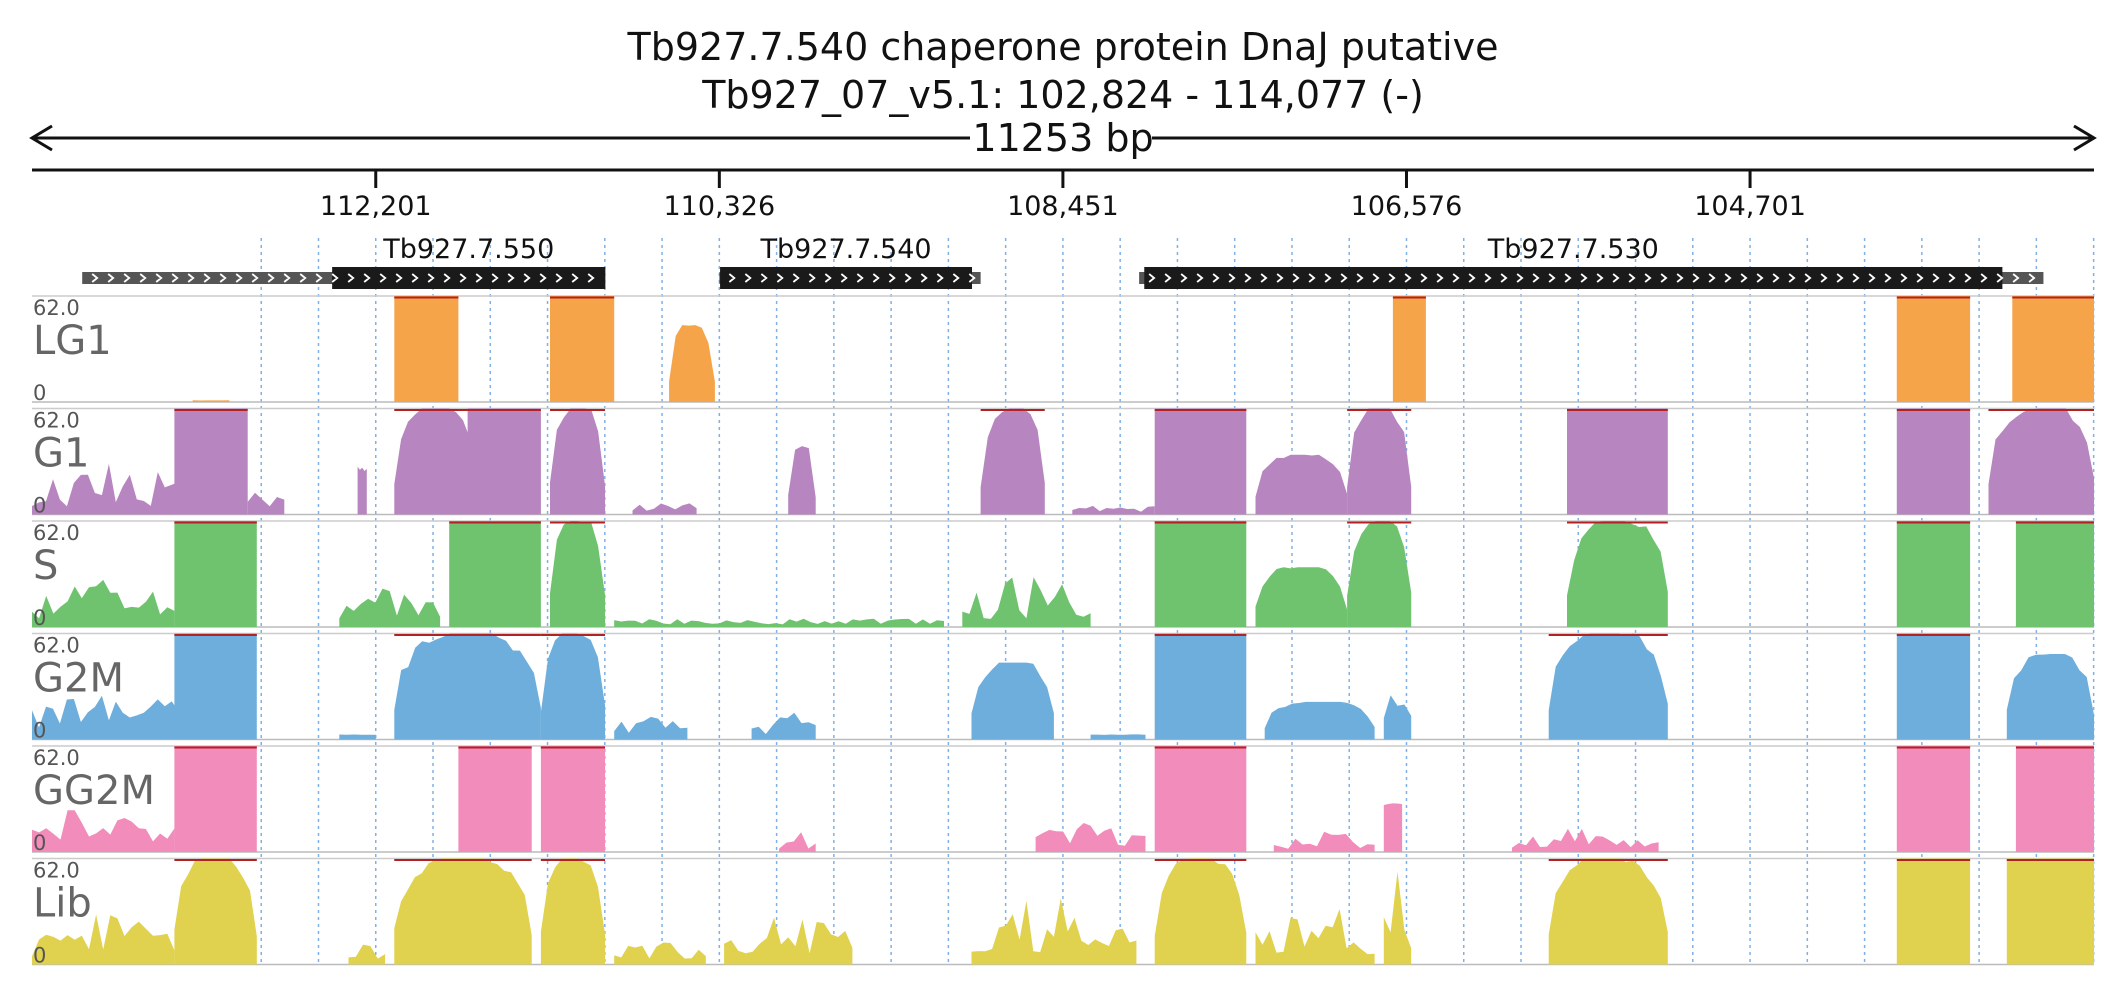 The width and height of the screenshot is (2126, 1000). What do you see at coordinates (1407, 206) in the screenshot?
I see `x-tick-label-3: 106,576` at bounding box center [1407, 206].